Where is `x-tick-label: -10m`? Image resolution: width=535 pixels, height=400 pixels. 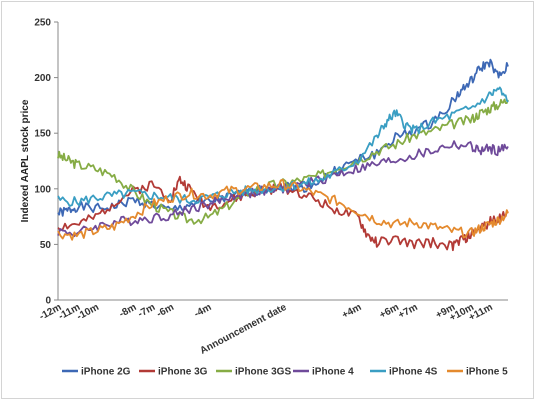 x-tick-label: -10m is located at coordinates (88, 312).